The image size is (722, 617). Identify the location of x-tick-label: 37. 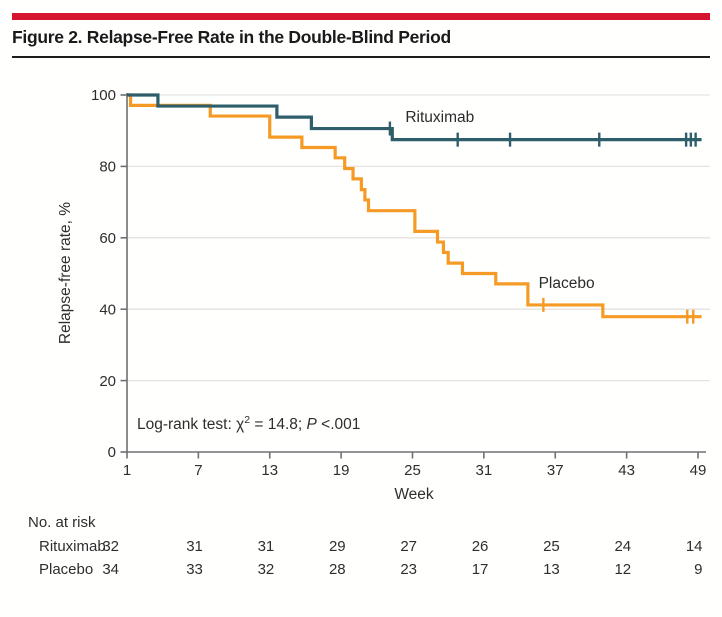
(555, 470).